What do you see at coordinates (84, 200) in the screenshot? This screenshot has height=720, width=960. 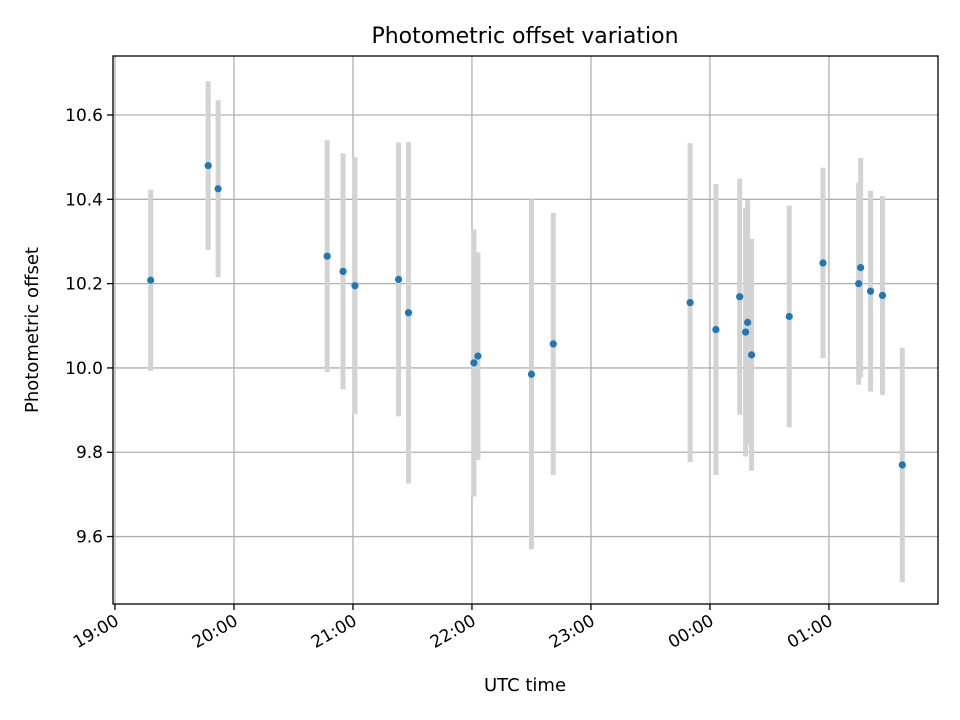 I see `y-tick-label: 10.4` at bounding box center [84, 200].